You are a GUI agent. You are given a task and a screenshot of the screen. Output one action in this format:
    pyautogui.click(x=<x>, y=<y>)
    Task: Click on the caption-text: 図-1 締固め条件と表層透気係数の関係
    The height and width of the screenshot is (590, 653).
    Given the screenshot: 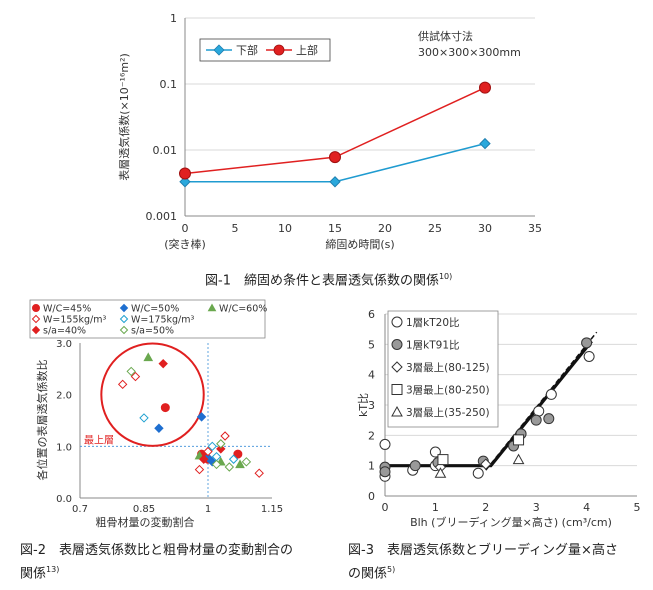 What is the action you would take?
    pyautogui.click(x=322, y=281)
    